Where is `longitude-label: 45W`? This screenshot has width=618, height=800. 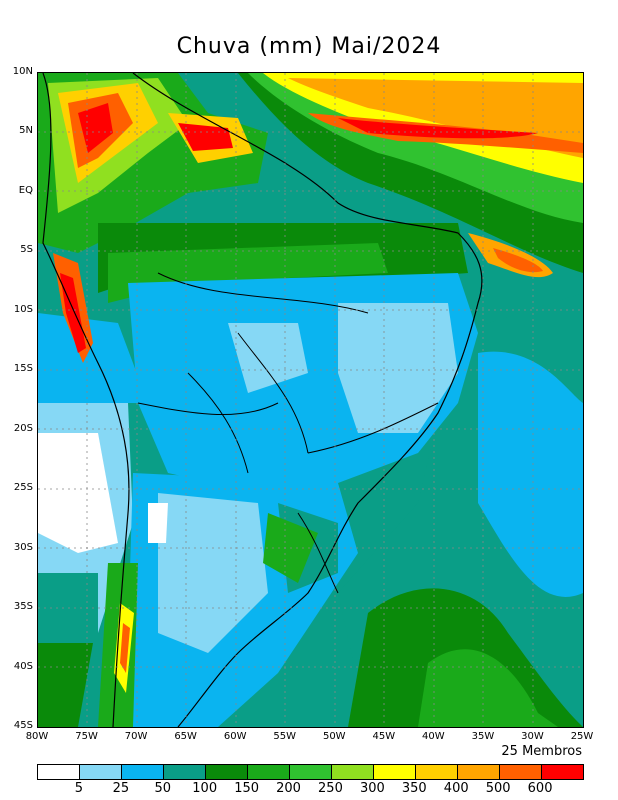 longitude-label: 45W is located at coordinates (384, 736).